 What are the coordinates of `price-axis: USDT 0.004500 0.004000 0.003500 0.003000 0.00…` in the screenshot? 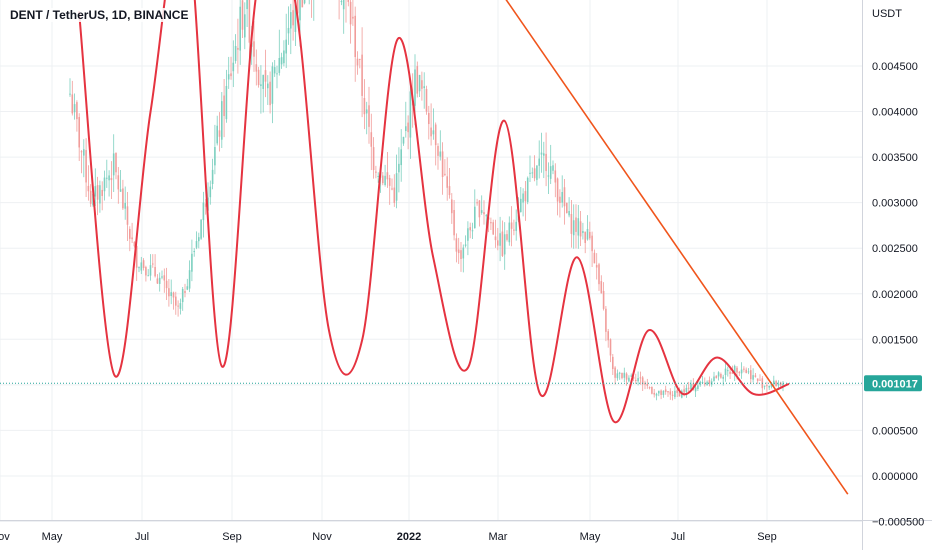 It's located at (898, 268).